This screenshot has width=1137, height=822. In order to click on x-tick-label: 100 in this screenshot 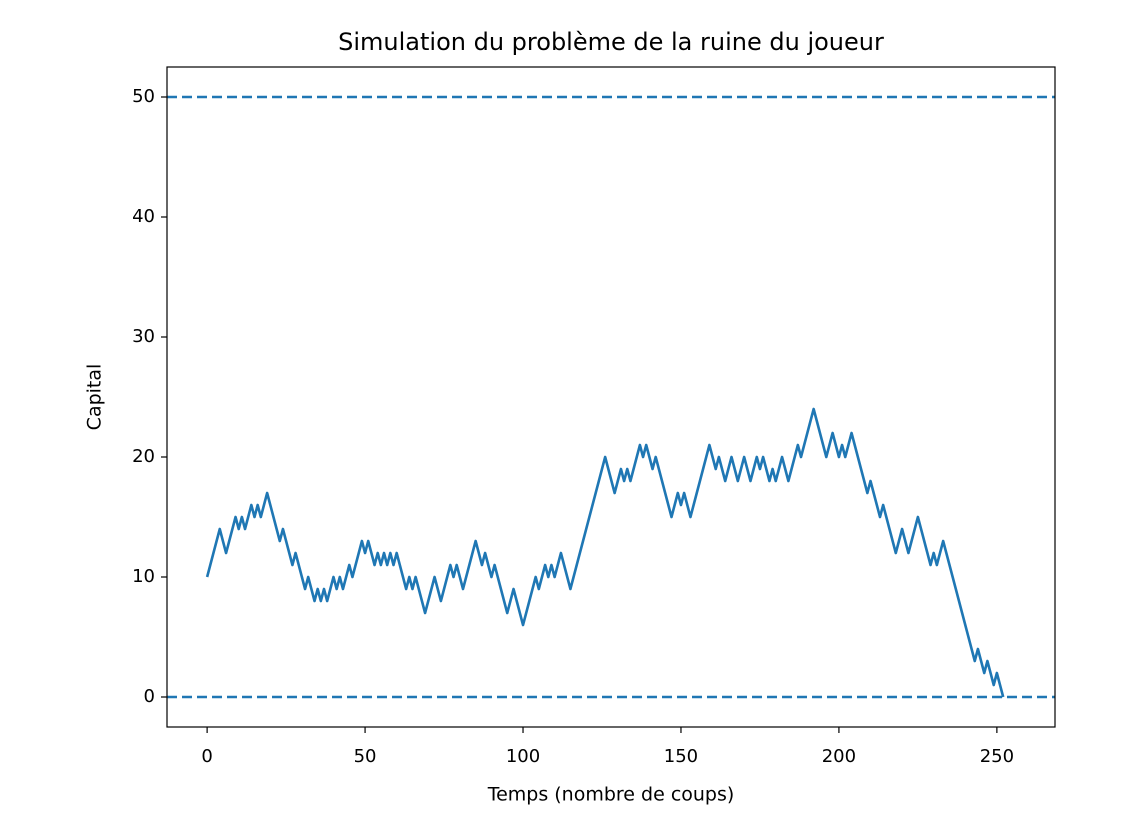, I will do `click(523, 756)`.